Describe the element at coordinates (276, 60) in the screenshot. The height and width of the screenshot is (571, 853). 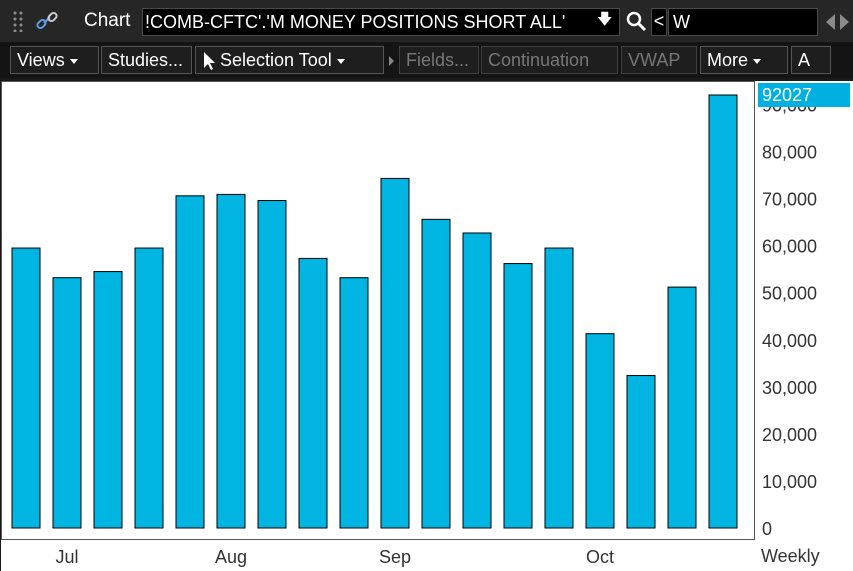
I see `selection-tool-label: Selection Tool` at that location.